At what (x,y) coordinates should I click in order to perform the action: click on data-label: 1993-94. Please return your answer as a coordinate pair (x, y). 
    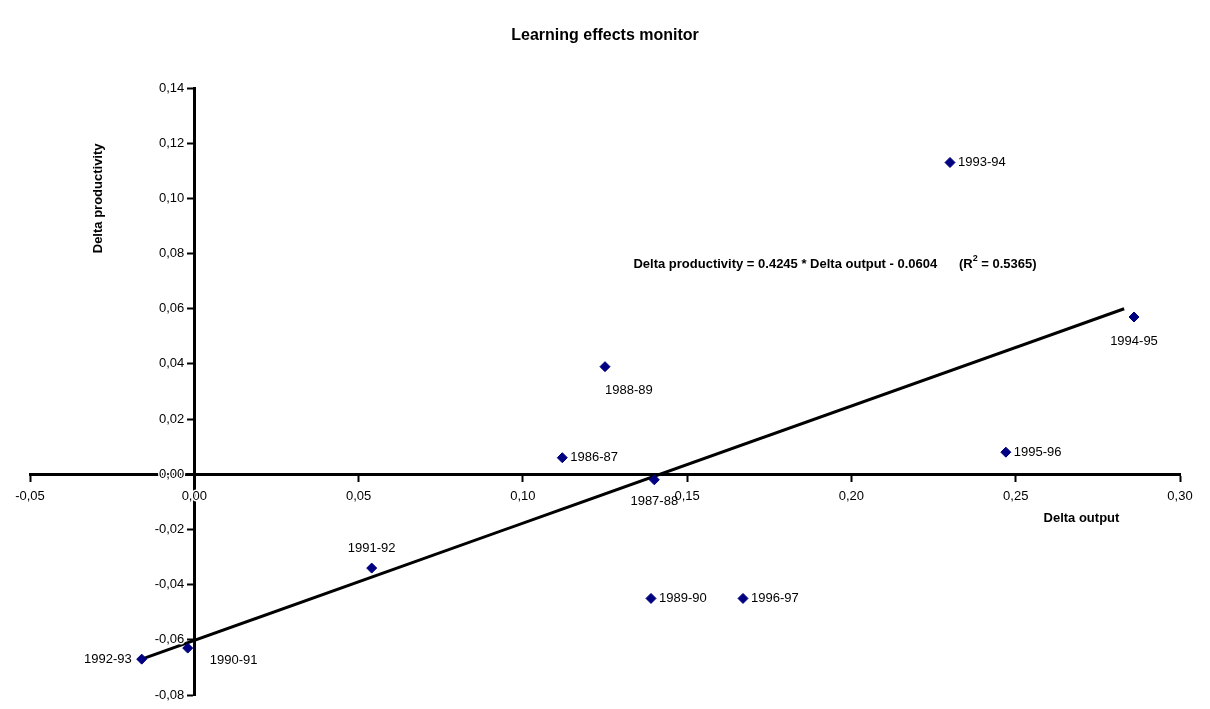
    Looking at the image, I should click on (982, 162).